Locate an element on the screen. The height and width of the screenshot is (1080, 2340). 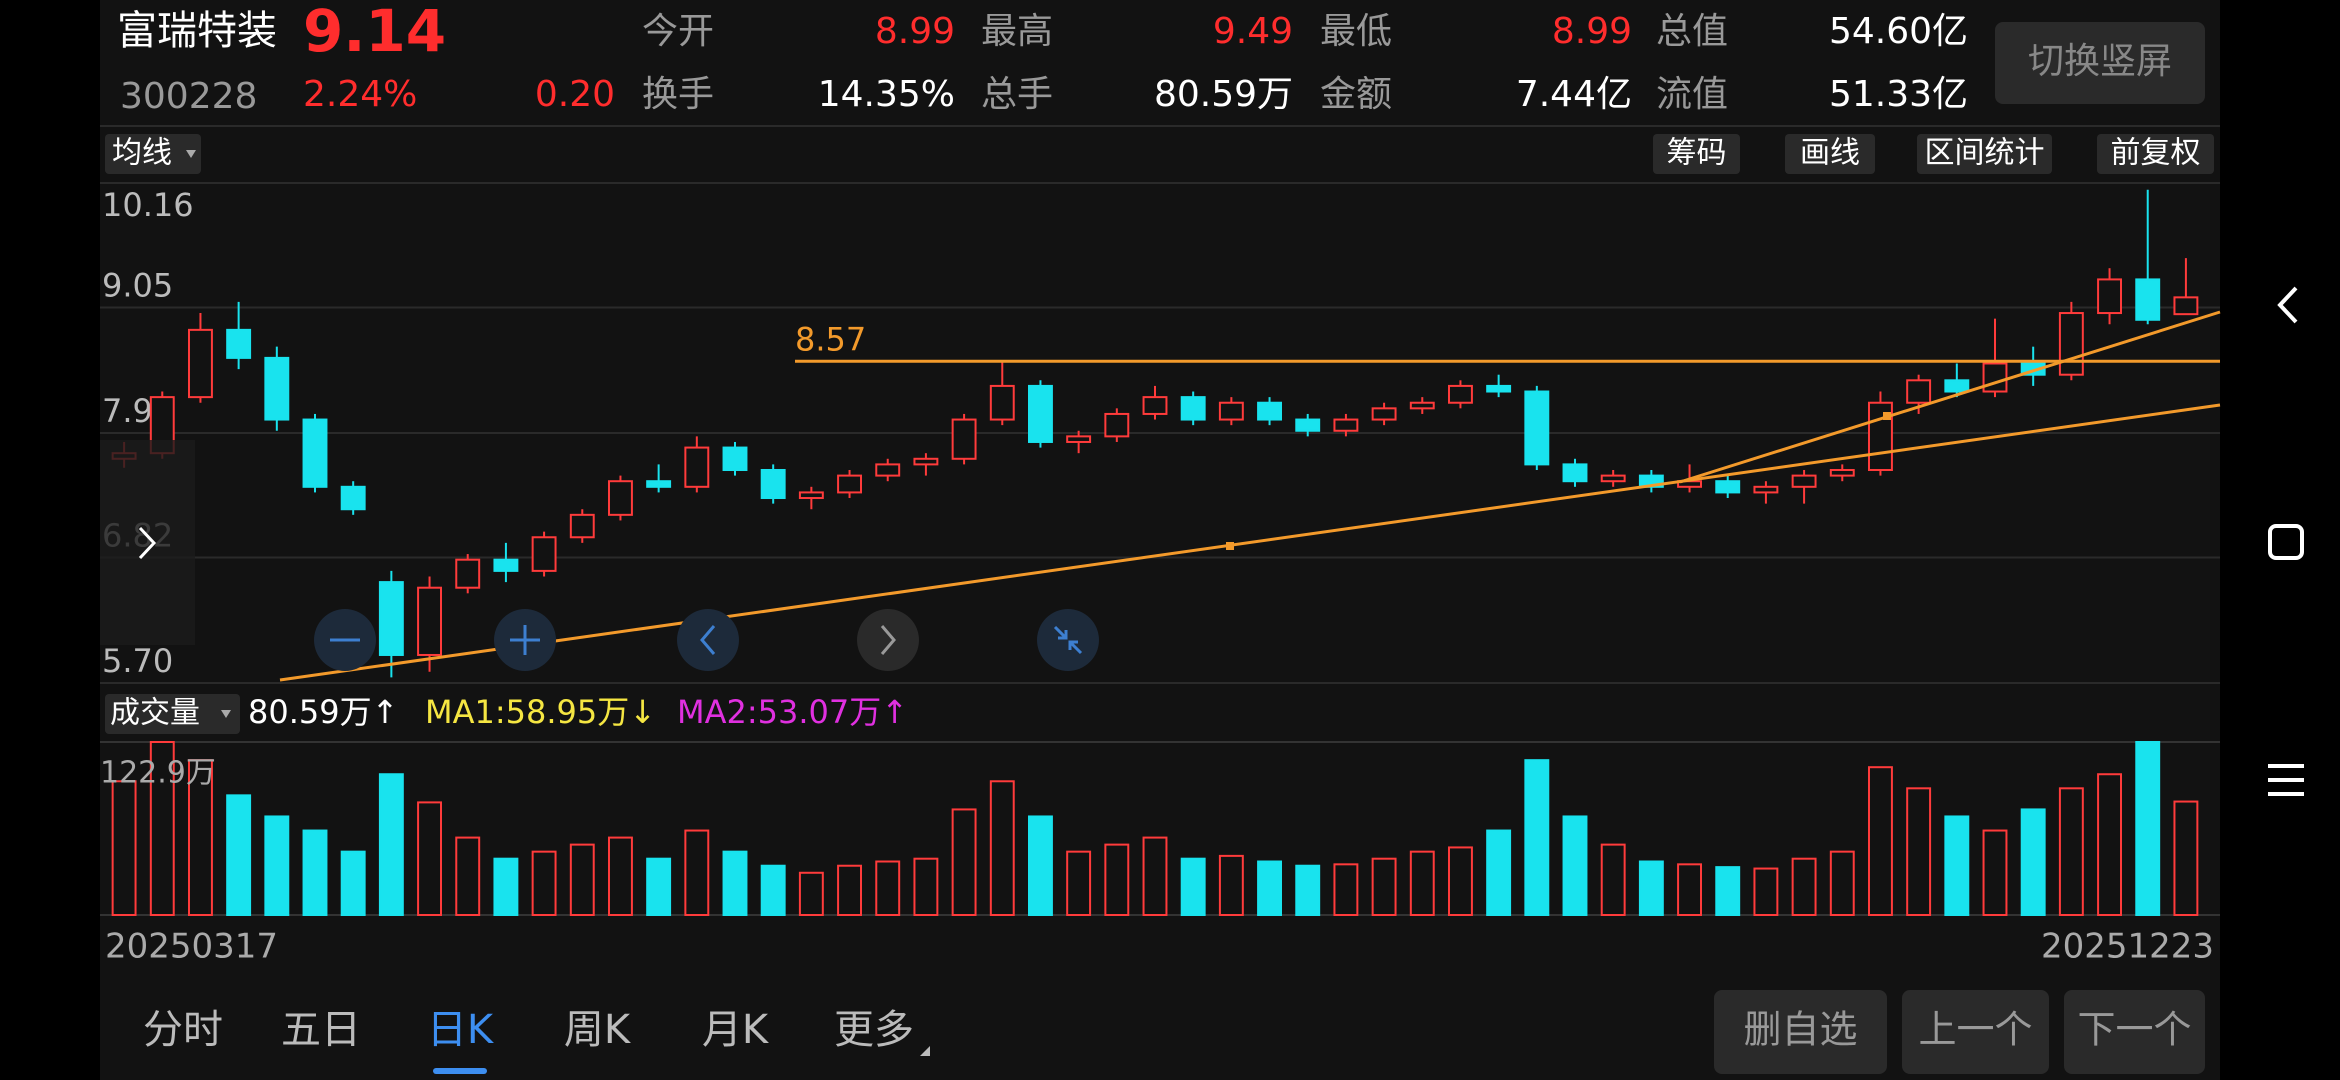
horizontal-line-label: 8.57 is located at coordinates (830, 339).